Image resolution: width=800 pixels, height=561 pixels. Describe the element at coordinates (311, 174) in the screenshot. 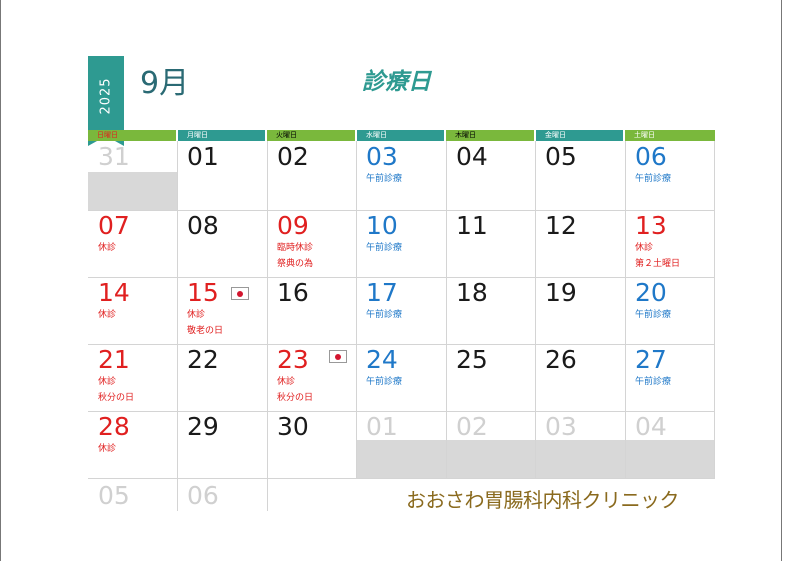

I see `day-cell: 02` at that location.